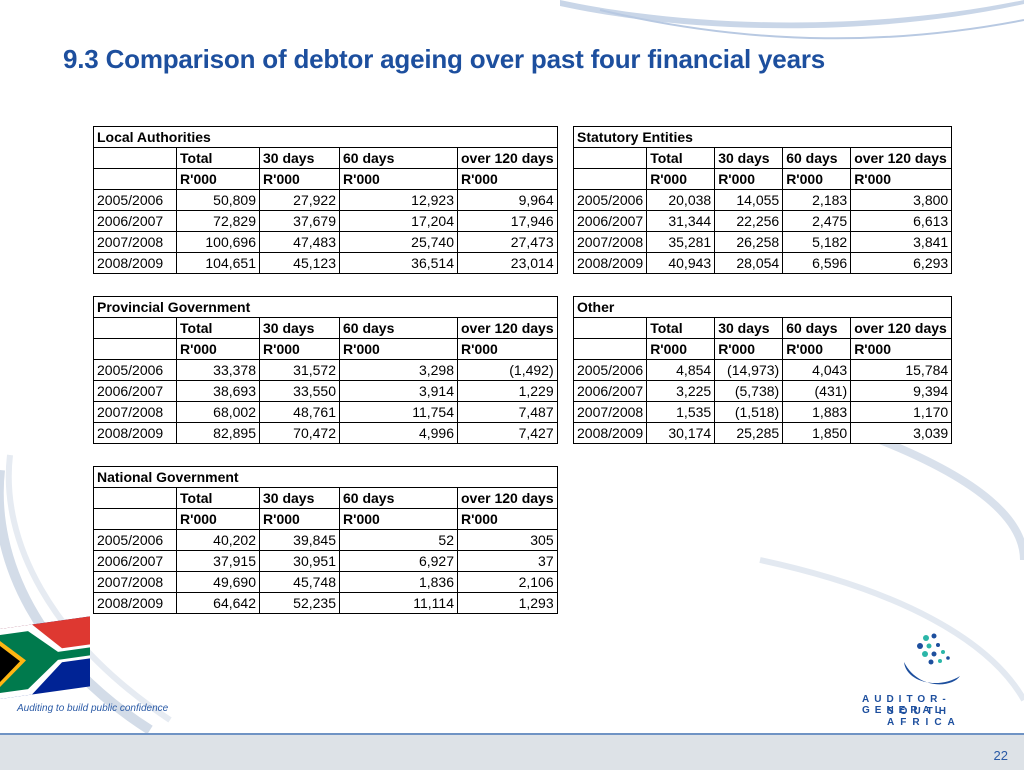 The image size is (1024, 770). Describe the element at coordinates (932, 659) in the screenshot. I see `auditor-general-logo-icon` at that location.